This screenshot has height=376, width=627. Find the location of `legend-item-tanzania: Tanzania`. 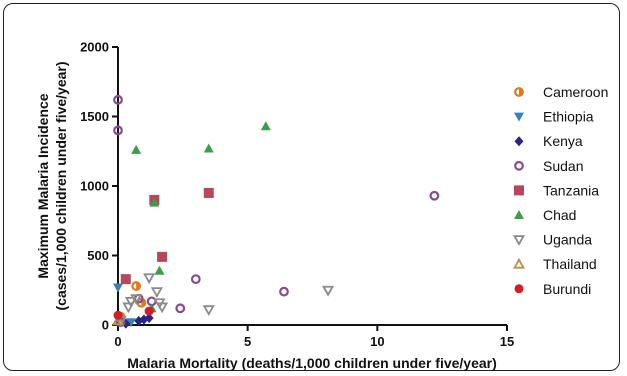

legend-item-tanzania: Tanzania is located at coordinates (556, 190).